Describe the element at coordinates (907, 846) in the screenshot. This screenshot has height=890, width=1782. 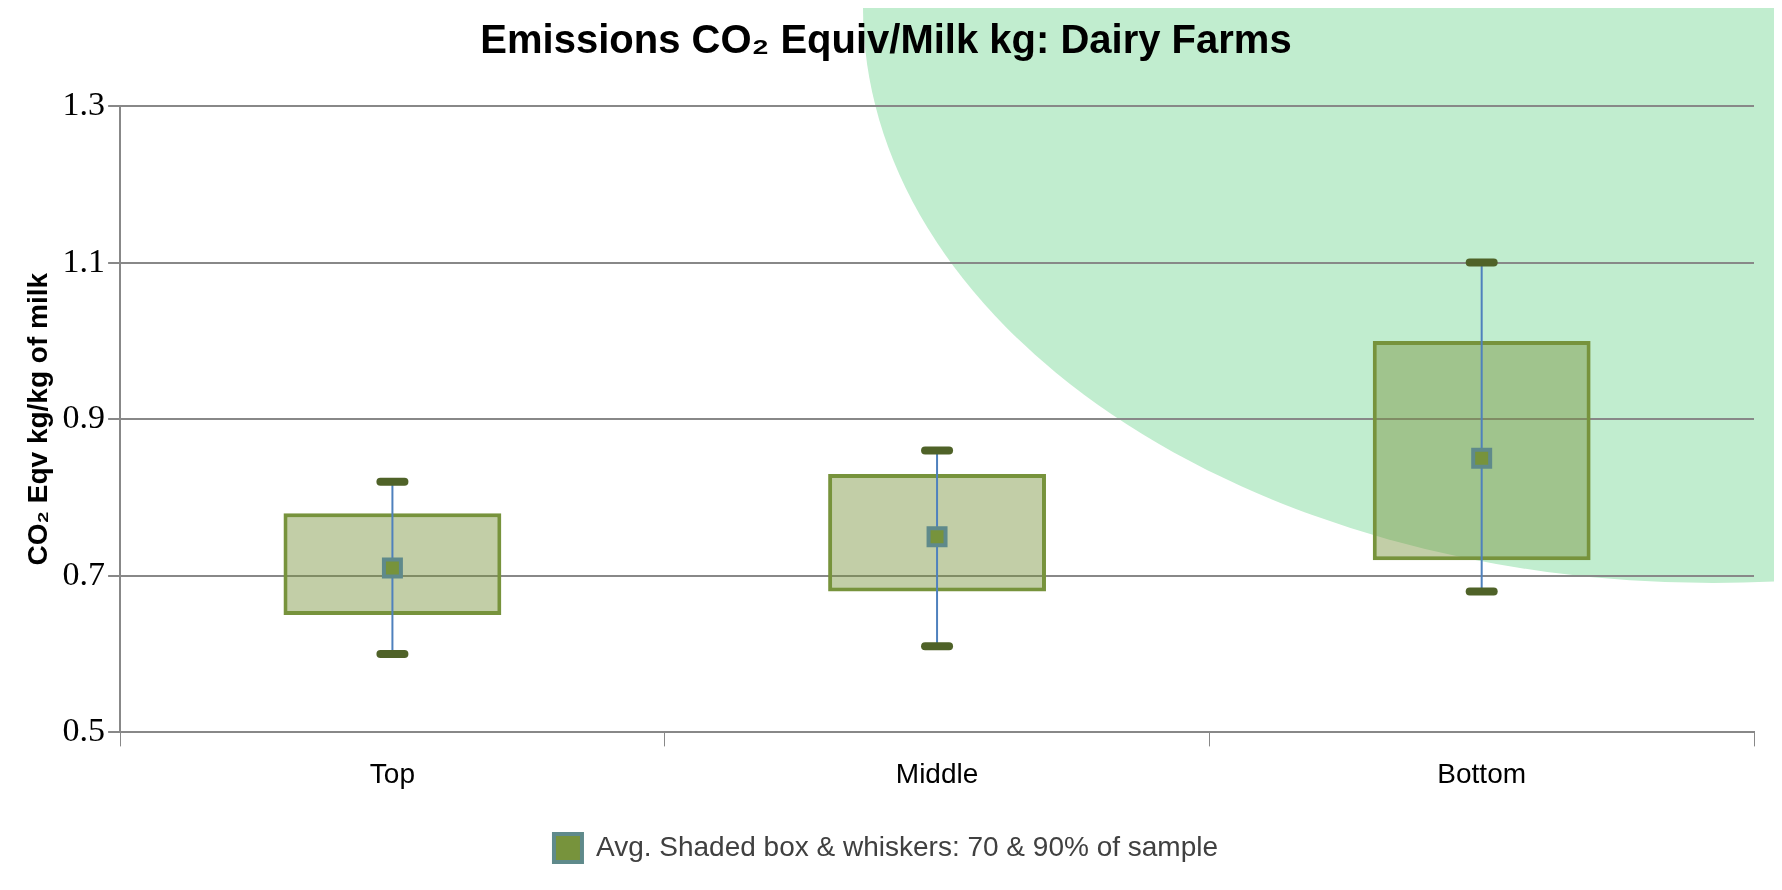
I see `legend-label: Avg. Shaded box & whiskers: 70 & 90% of sample` at that location.